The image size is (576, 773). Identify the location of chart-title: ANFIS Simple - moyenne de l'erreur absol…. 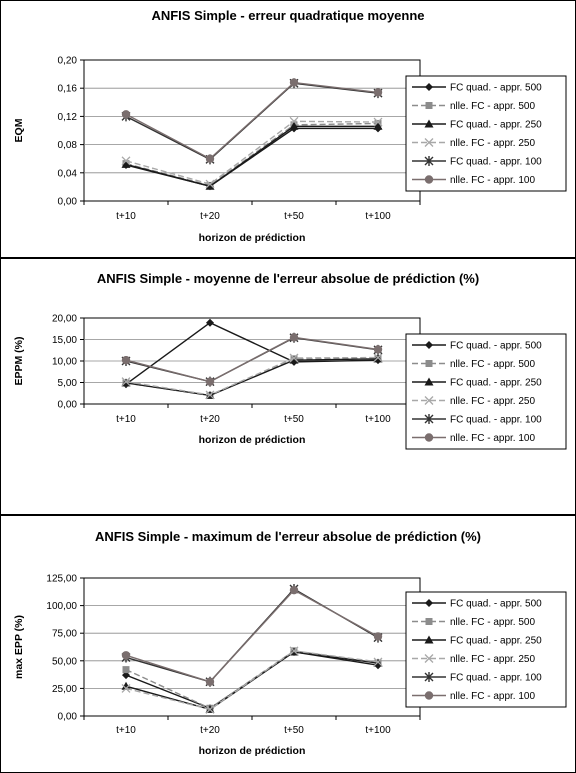
(288, 278).